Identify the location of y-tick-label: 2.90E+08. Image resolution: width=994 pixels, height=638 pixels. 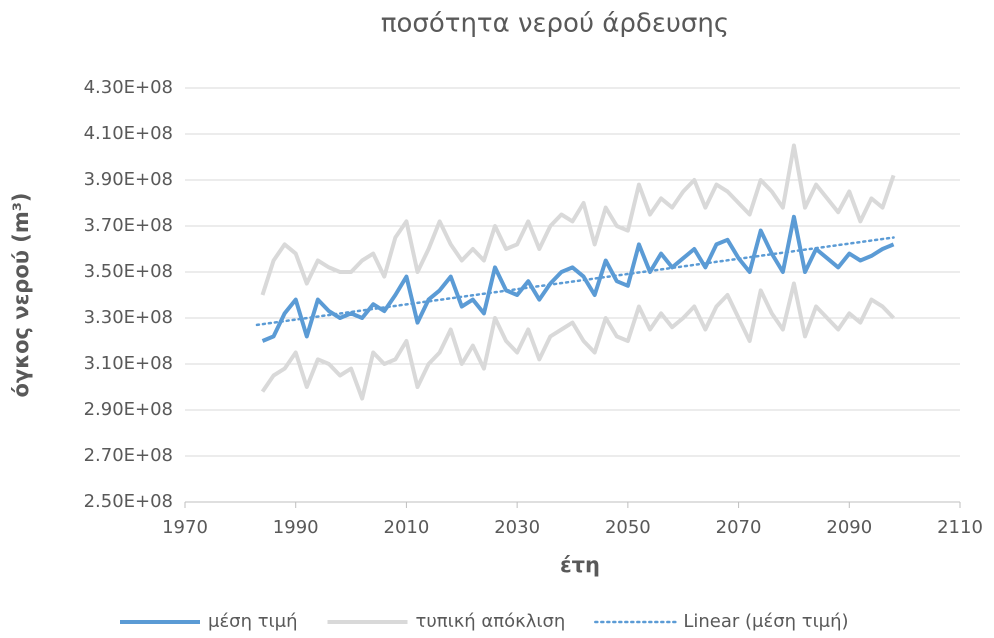
(128, 409).